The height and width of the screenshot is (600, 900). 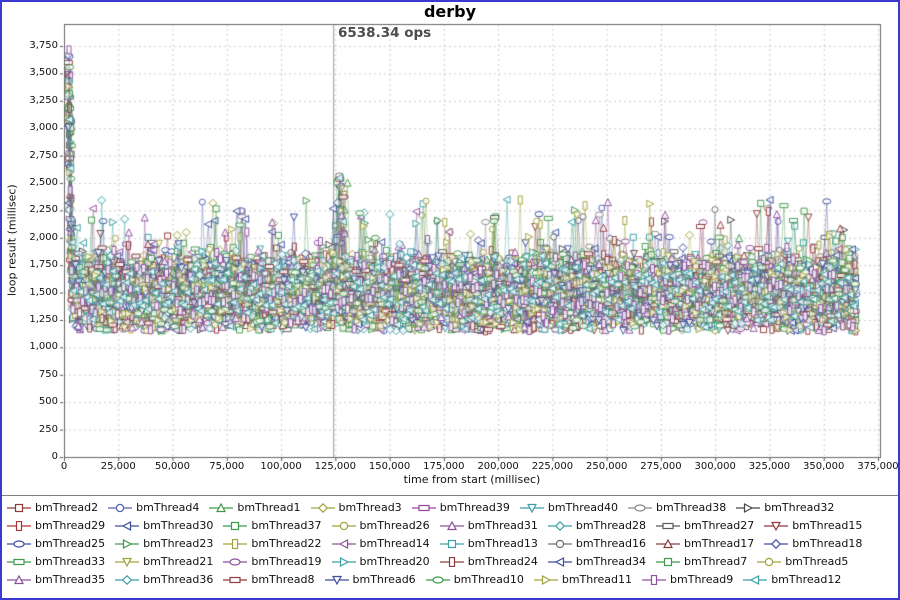 I want to click on legend-label: bmThread39, so click(x=474, y=507).